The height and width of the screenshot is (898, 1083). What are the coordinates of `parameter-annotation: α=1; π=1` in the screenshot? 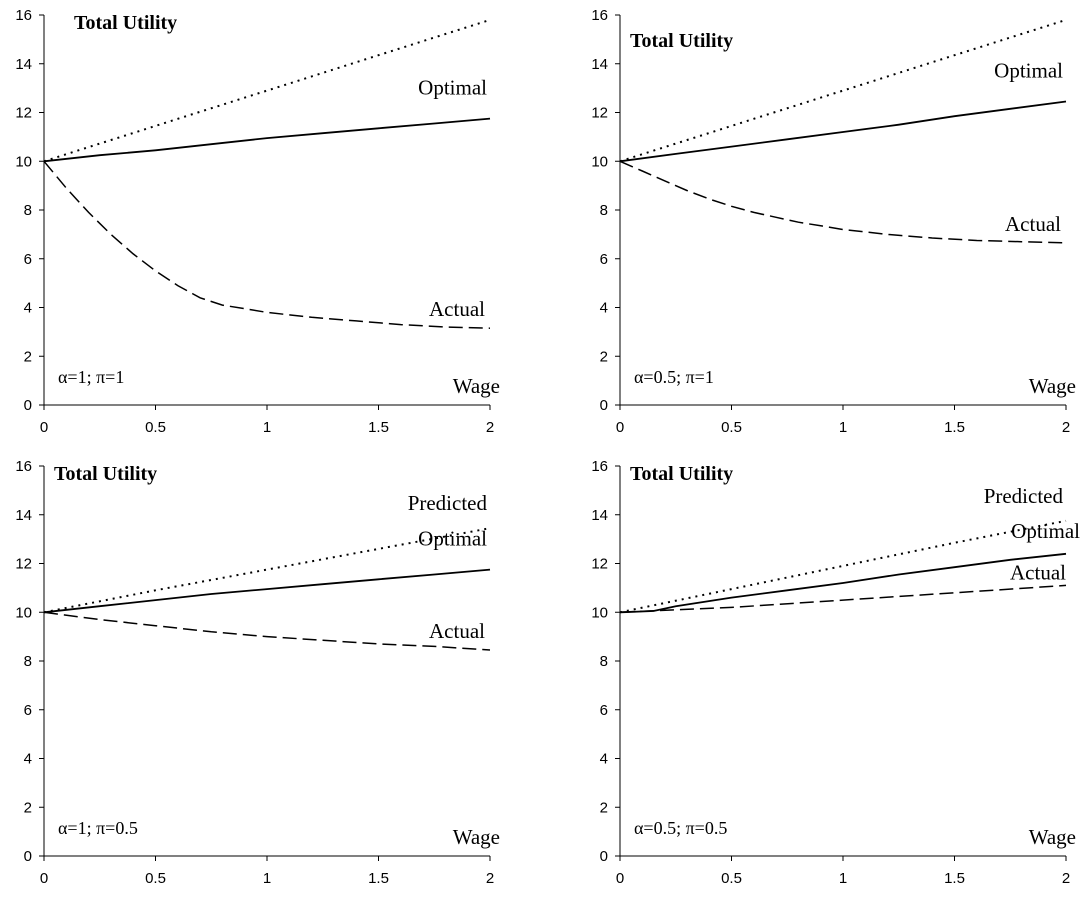 It's located at (91, 377).